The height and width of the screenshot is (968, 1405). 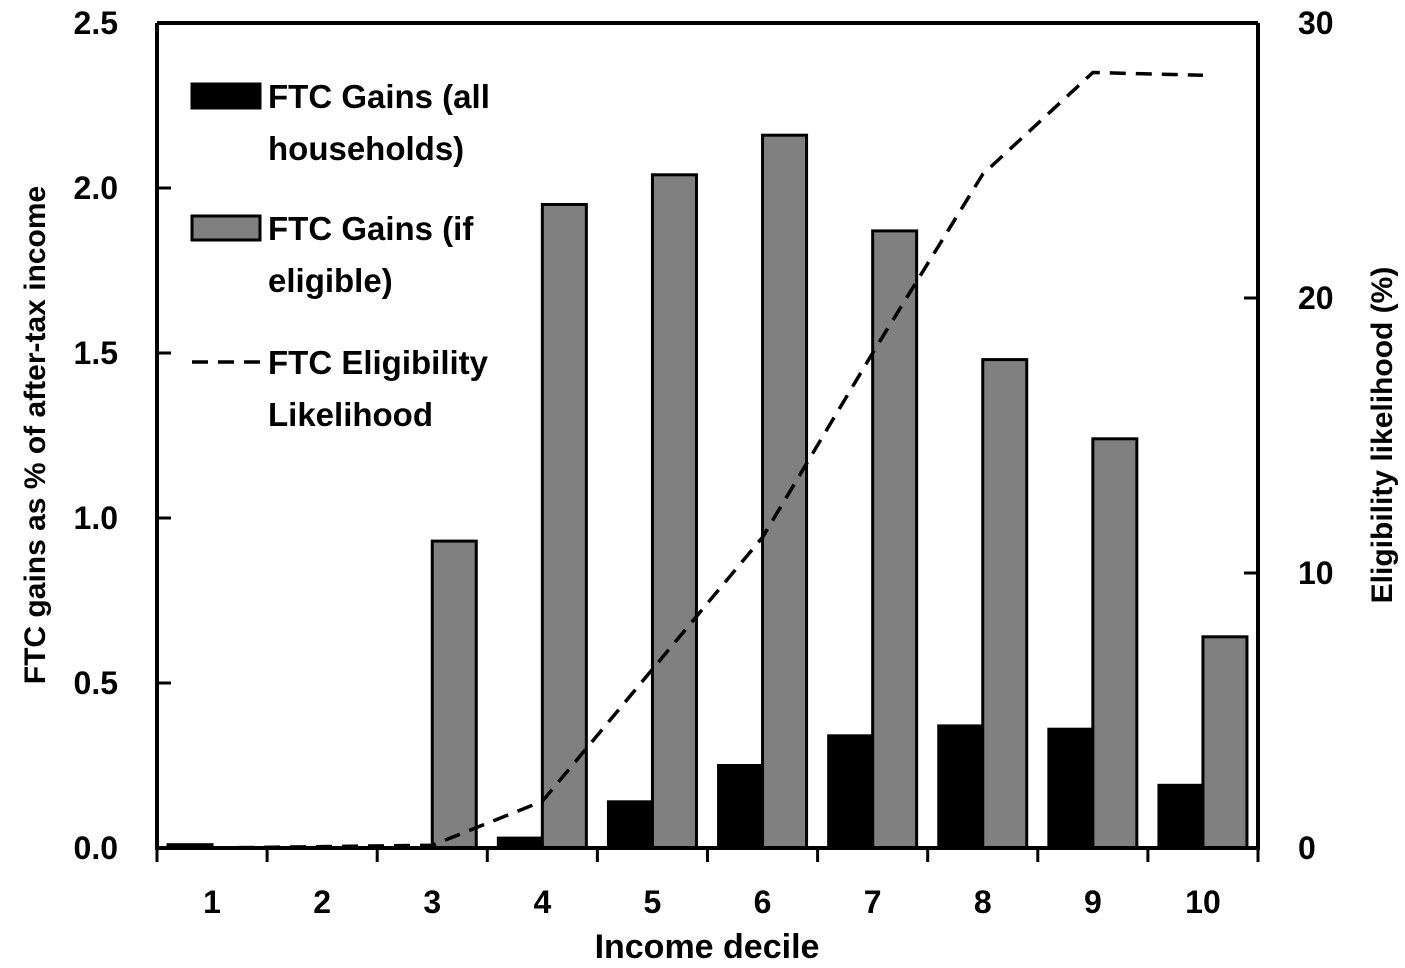 I want to click on x-tick-label: 10, so click(x=1203, y=902).